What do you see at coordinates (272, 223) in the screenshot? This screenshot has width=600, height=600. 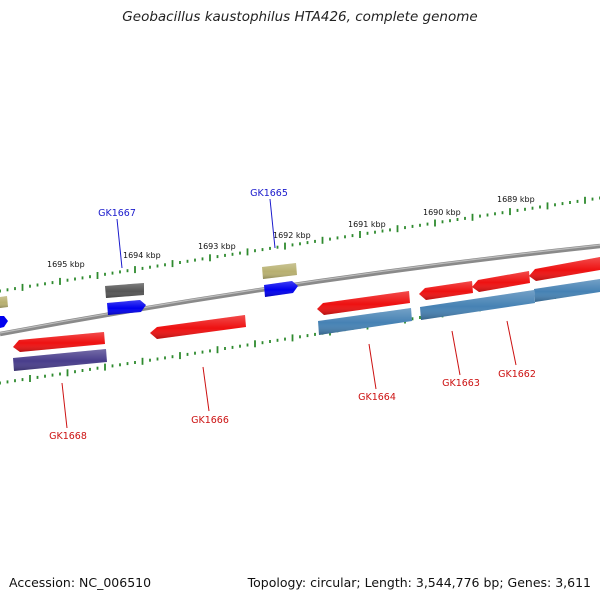 I see `leader-gk1665` at bounding box center [272, 223].